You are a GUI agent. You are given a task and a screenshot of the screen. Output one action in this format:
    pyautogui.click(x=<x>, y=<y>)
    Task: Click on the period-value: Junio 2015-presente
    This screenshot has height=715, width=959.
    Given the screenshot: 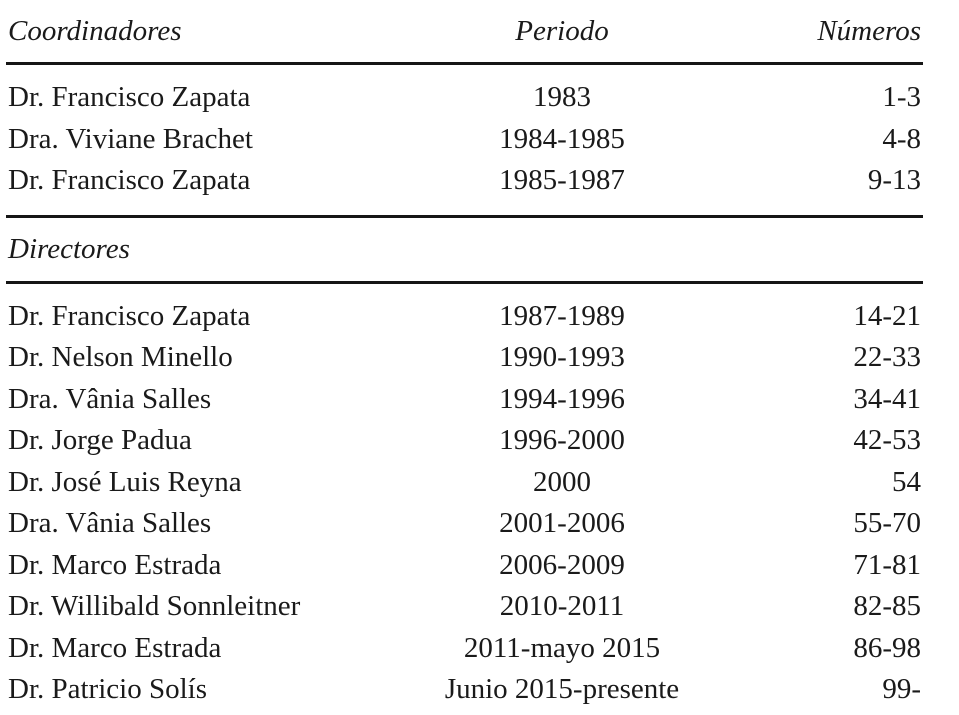 What is the action you would take?
    pyautogui.click(x=562, y=689)
    